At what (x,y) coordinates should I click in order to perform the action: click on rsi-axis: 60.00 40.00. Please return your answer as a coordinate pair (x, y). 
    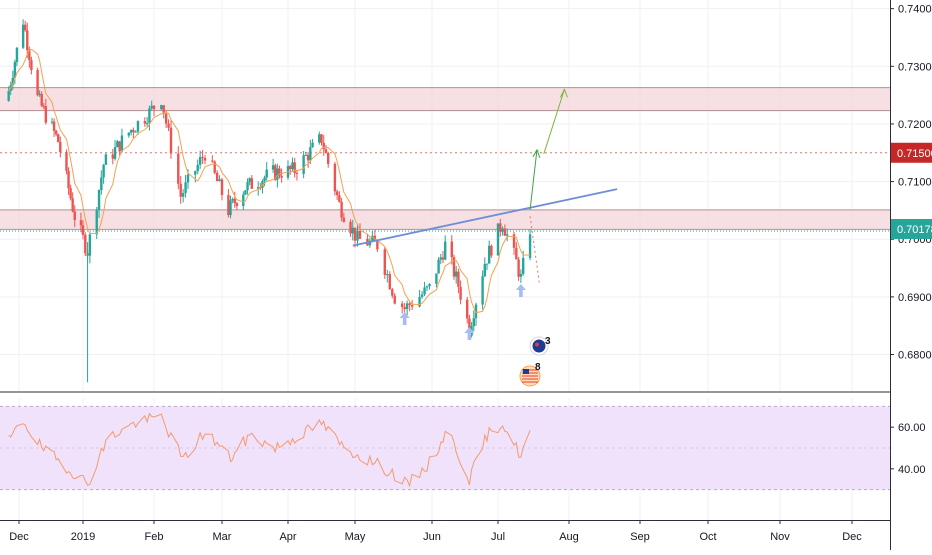
    Looking at the image, I should click on (908, 449).